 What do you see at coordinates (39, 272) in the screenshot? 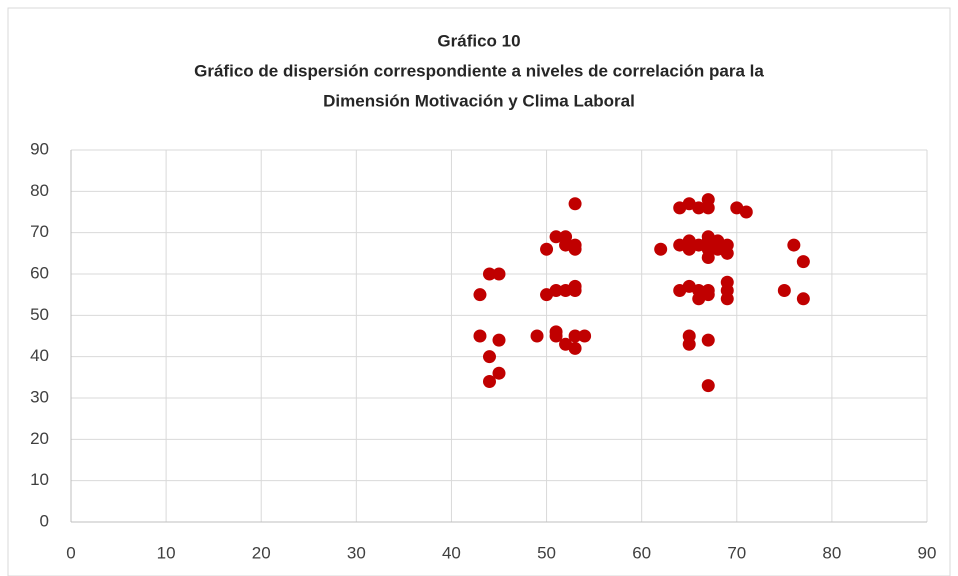
I see `y-tick-label: 60` at bounding box center [39, 272].